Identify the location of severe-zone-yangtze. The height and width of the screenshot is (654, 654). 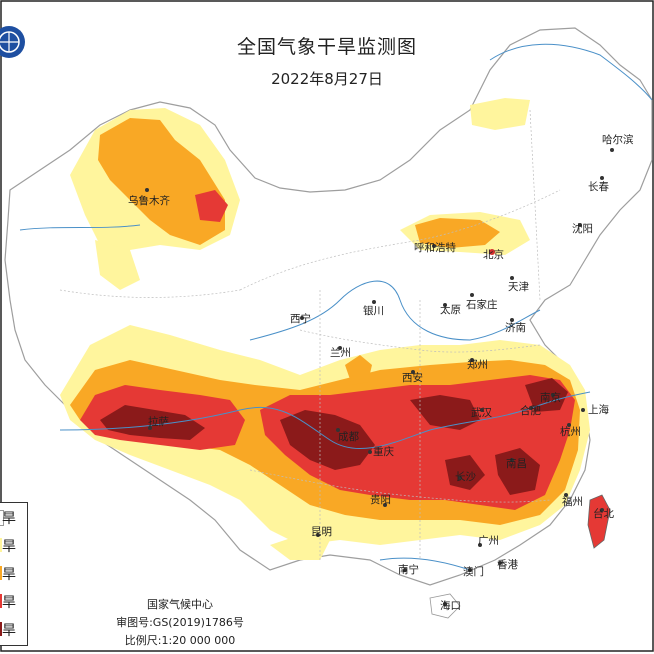
(417, 442).